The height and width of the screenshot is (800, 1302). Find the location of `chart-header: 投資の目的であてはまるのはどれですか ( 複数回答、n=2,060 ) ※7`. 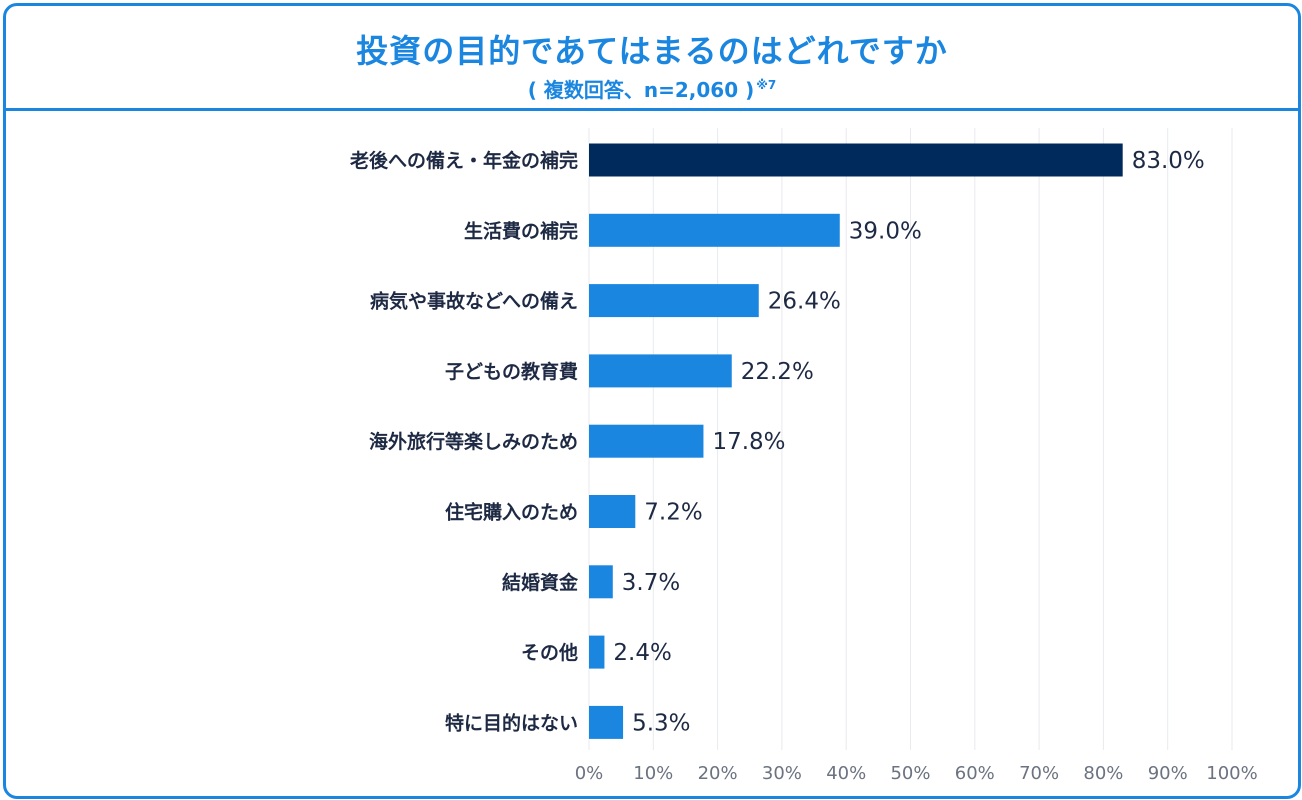

chart-header: 投資の目的であてはまるのはどれですか ( 複数回答、n=2,060 ) ※7 is located at coordinates (652, 58).